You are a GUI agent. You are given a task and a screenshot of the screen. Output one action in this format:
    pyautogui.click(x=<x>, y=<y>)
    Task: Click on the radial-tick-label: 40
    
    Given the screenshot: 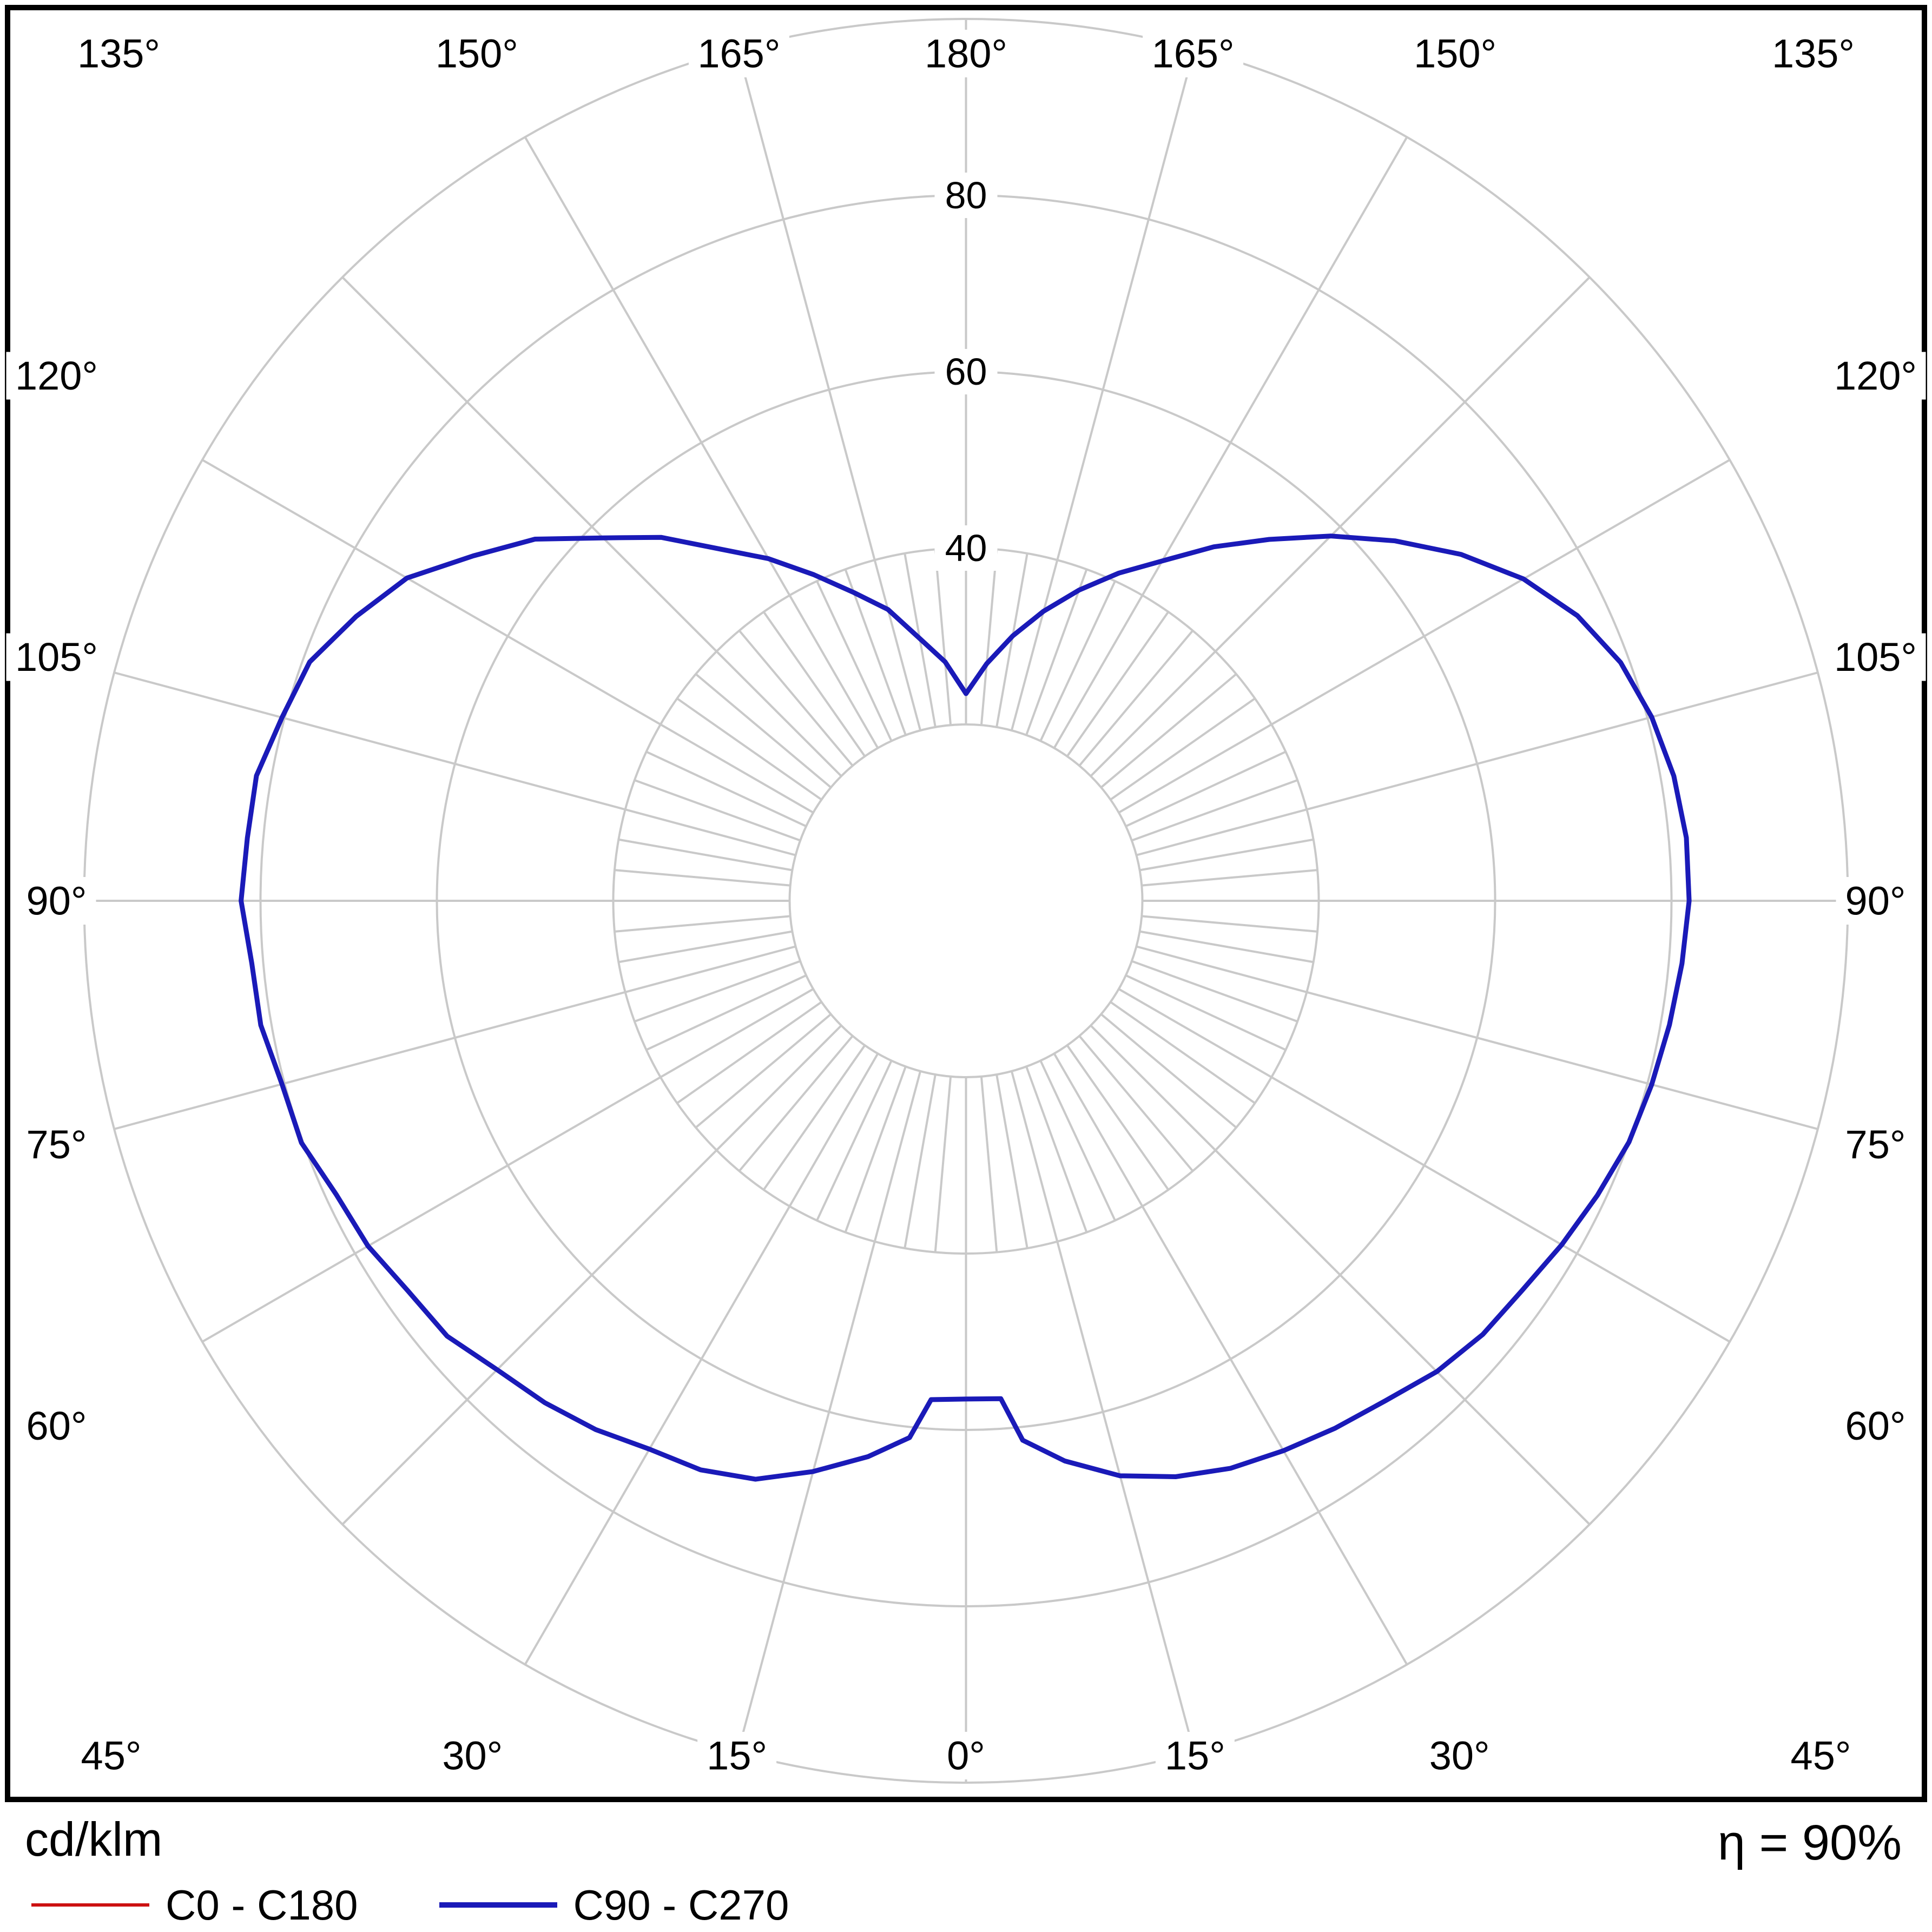 What is the action you would take?
    pyautogui.click(x=966, y=548)
    